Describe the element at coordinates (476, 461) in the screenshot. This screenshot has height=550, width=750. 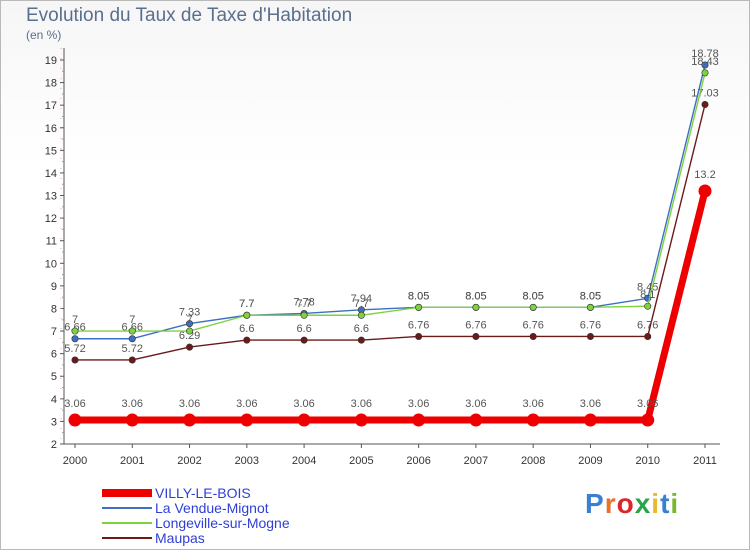
I see `x-tick-label: 2007` at that location.